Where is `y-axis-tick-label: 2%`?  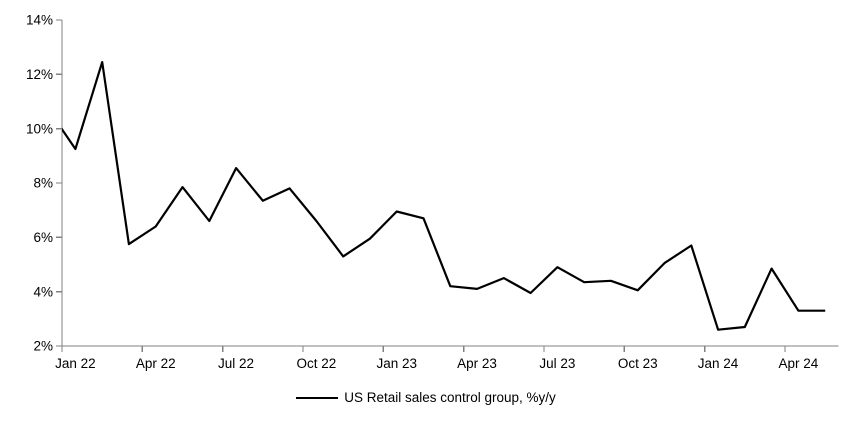
y-axis-tick-label: 2% is located at coordinates (43, 346).